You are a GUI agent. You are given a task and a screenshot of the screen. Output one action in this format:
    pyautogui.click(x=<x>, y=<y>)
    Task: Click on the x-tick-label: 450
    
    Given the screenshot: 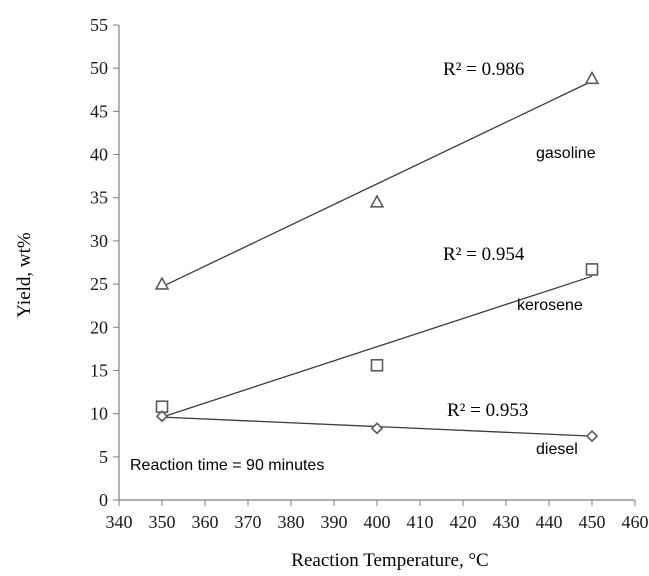 What is the action you would take?
    pyautogui.click(x=592, y=522)
    